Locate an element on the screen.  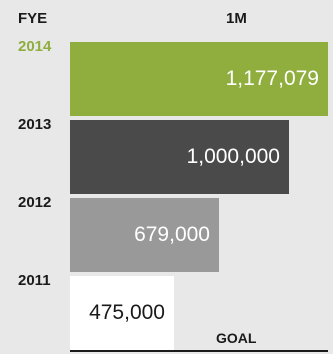
bar-2013: 1,000,000 is located at coordinates (179, 157).